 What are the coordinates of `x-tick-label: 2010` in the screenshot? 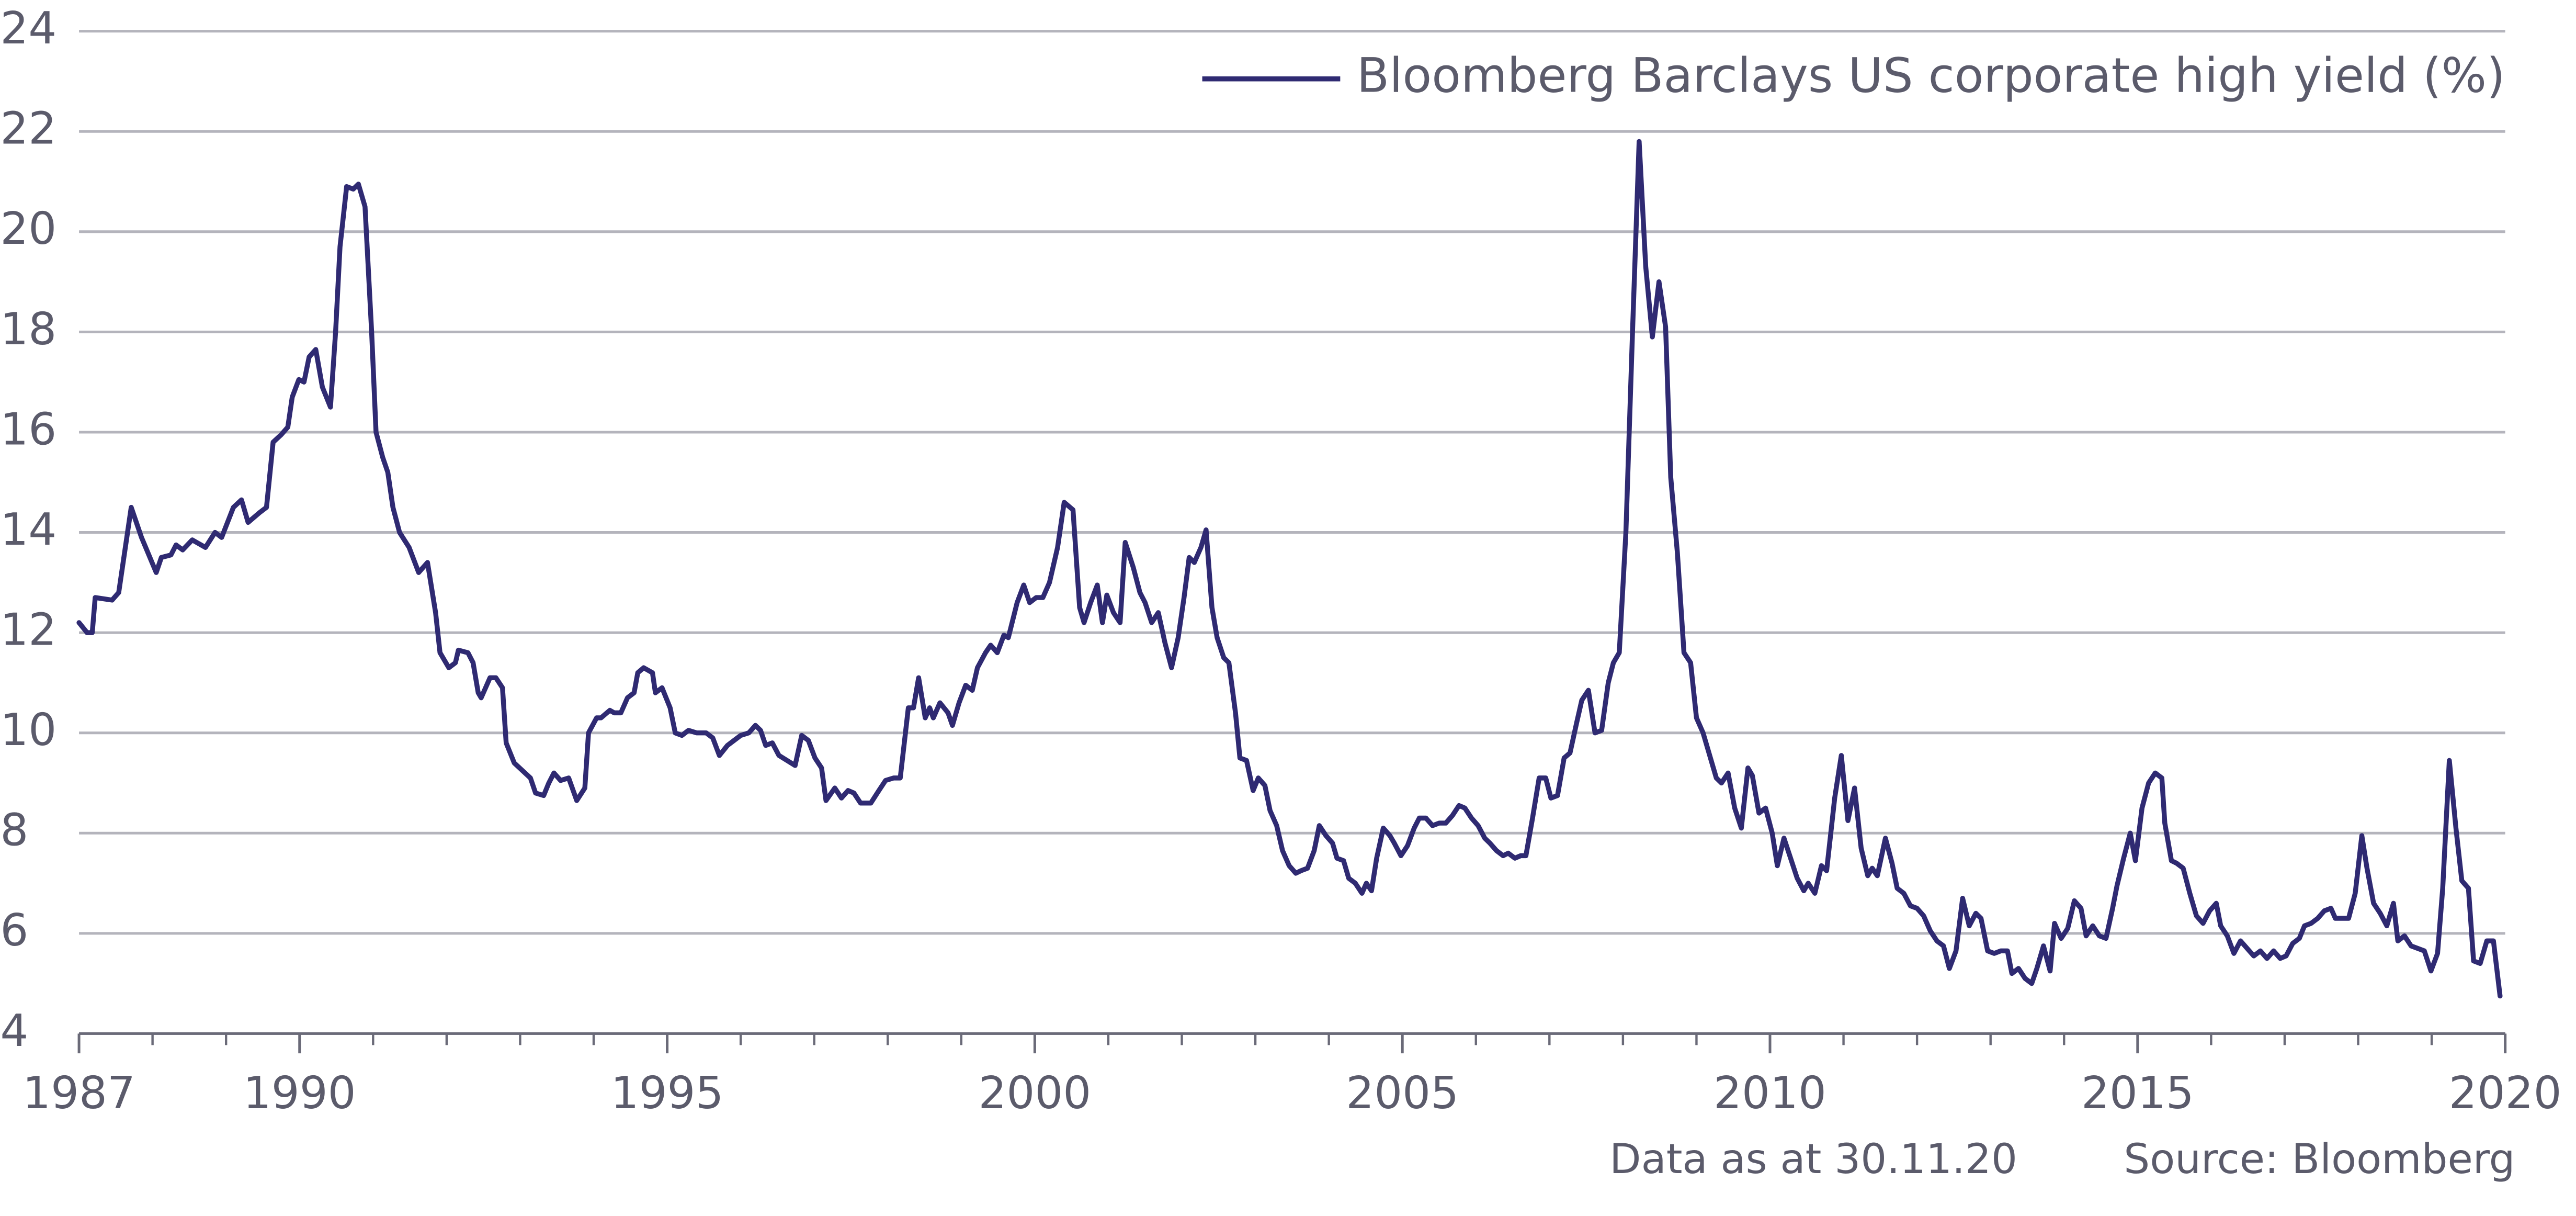 It's located at (1769, 1093).